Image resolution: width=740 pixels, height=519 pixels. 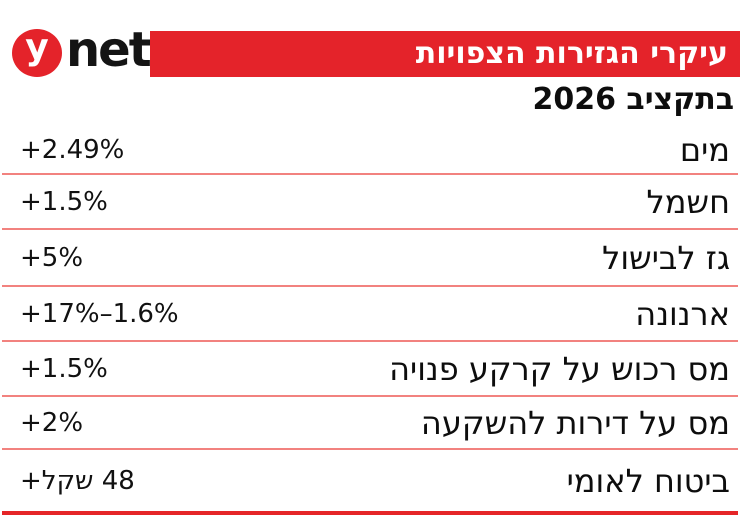 What do you see at coordinates (688, 201) in the screenshot?
I see `row-label: חשמל` at bounding box center [688, 201].